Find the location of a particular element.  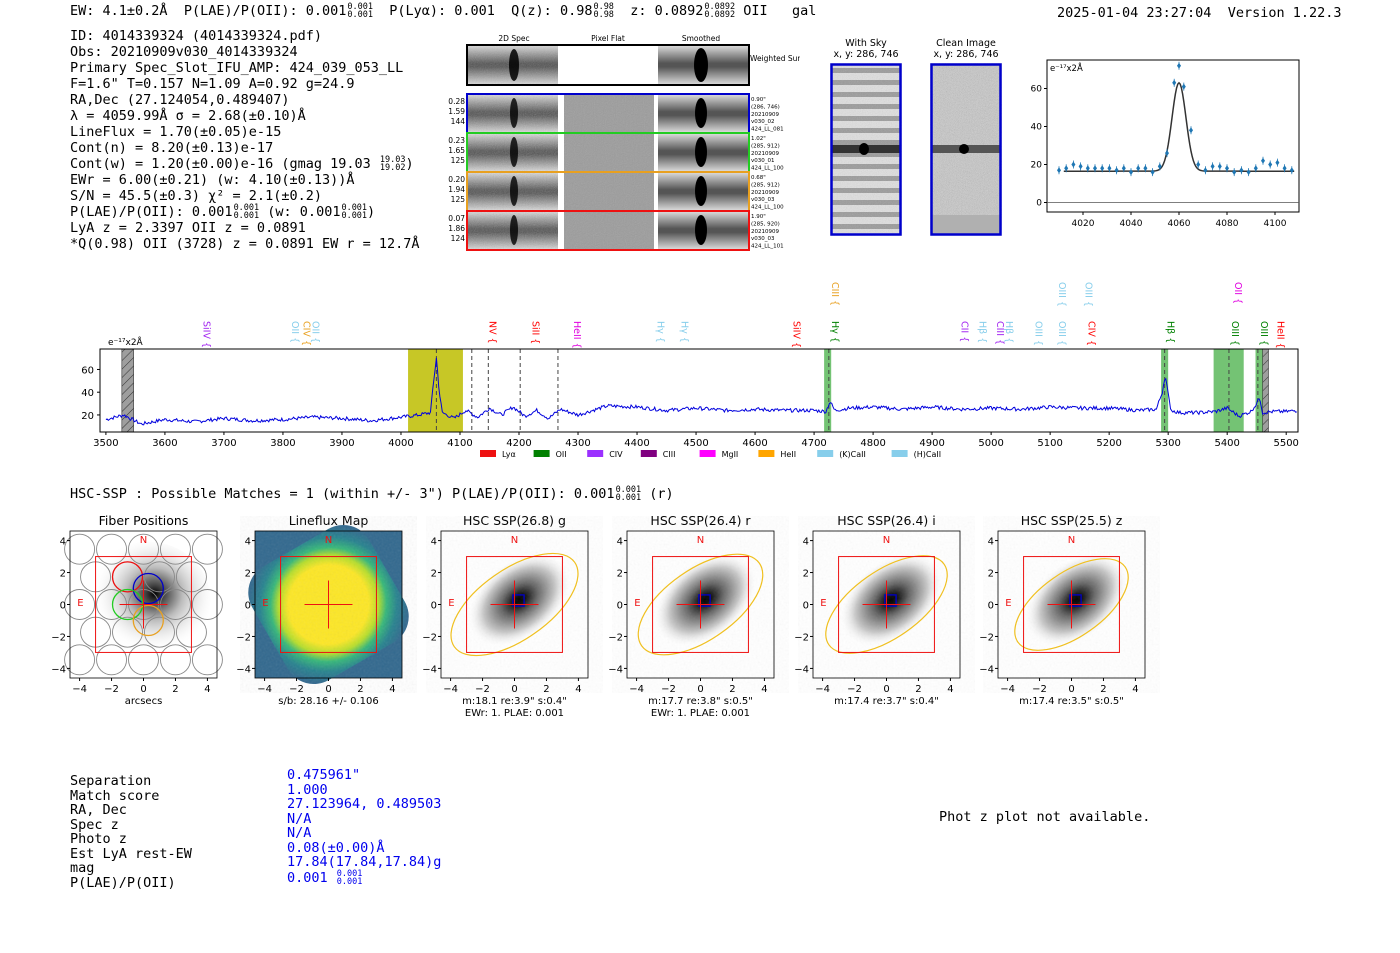

line-fit-ytick-label: 60 is located at coordinates (1037, 90).